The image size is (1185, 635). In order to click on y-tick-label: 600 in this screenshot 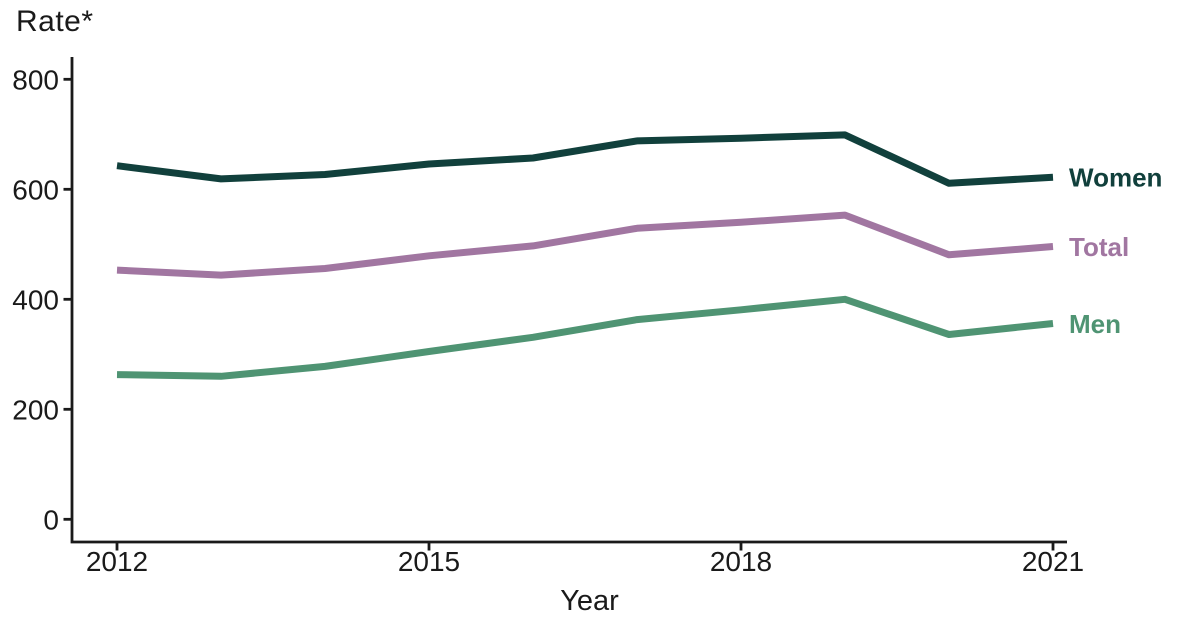, I will do `click(35, 189)`.